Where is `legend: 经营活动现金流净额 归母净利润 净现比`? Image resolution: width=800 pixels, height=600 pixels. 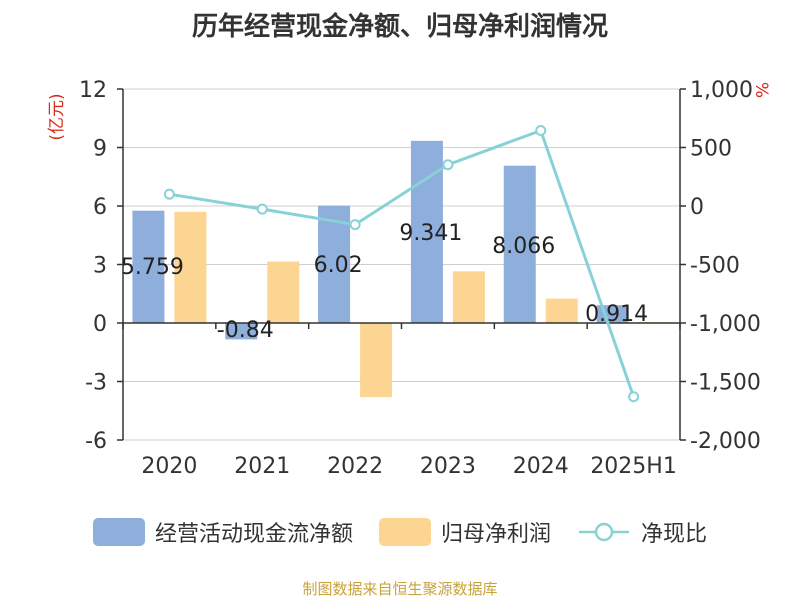 legend: 经营活动现金流净额 归母净利润 净现比 is located at coordinates (400, 532).